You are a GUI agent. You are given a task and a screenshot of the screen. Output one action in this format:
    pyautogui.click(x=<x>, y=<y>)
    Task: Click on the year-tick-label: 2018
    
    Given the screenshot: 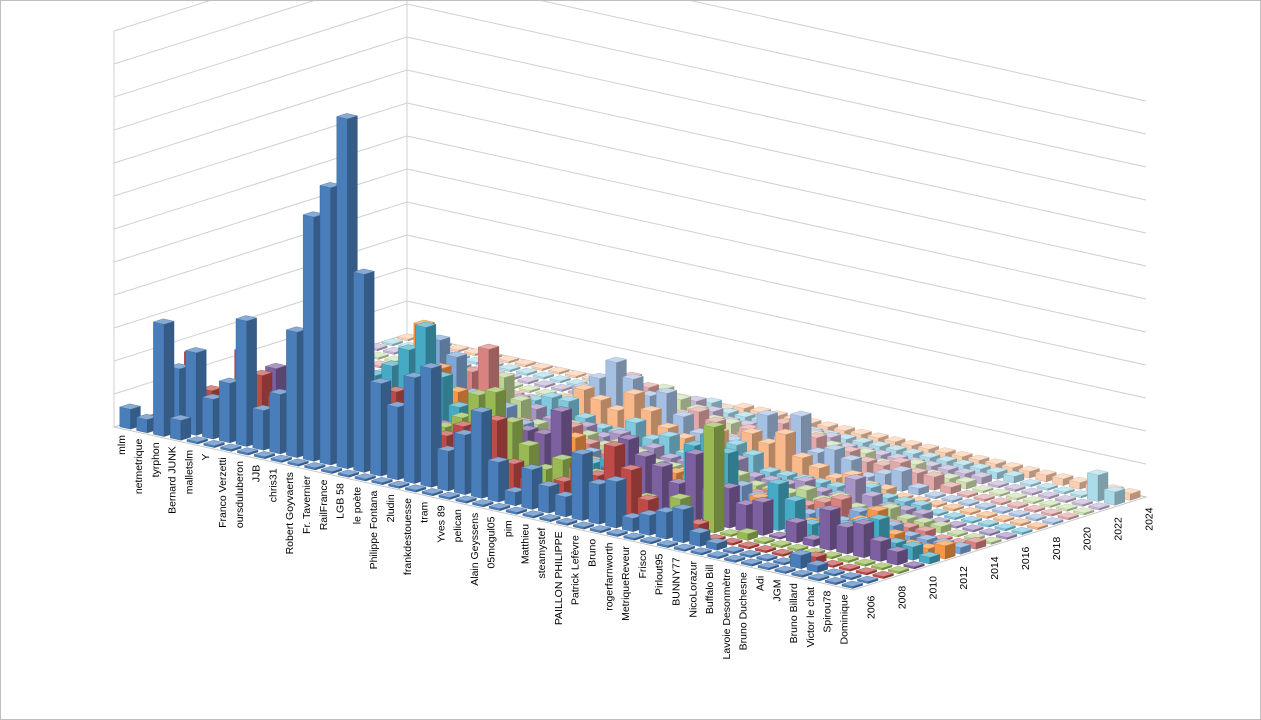 What is the action you would take?
    pyautogui.click(x=1057, y=549)
    